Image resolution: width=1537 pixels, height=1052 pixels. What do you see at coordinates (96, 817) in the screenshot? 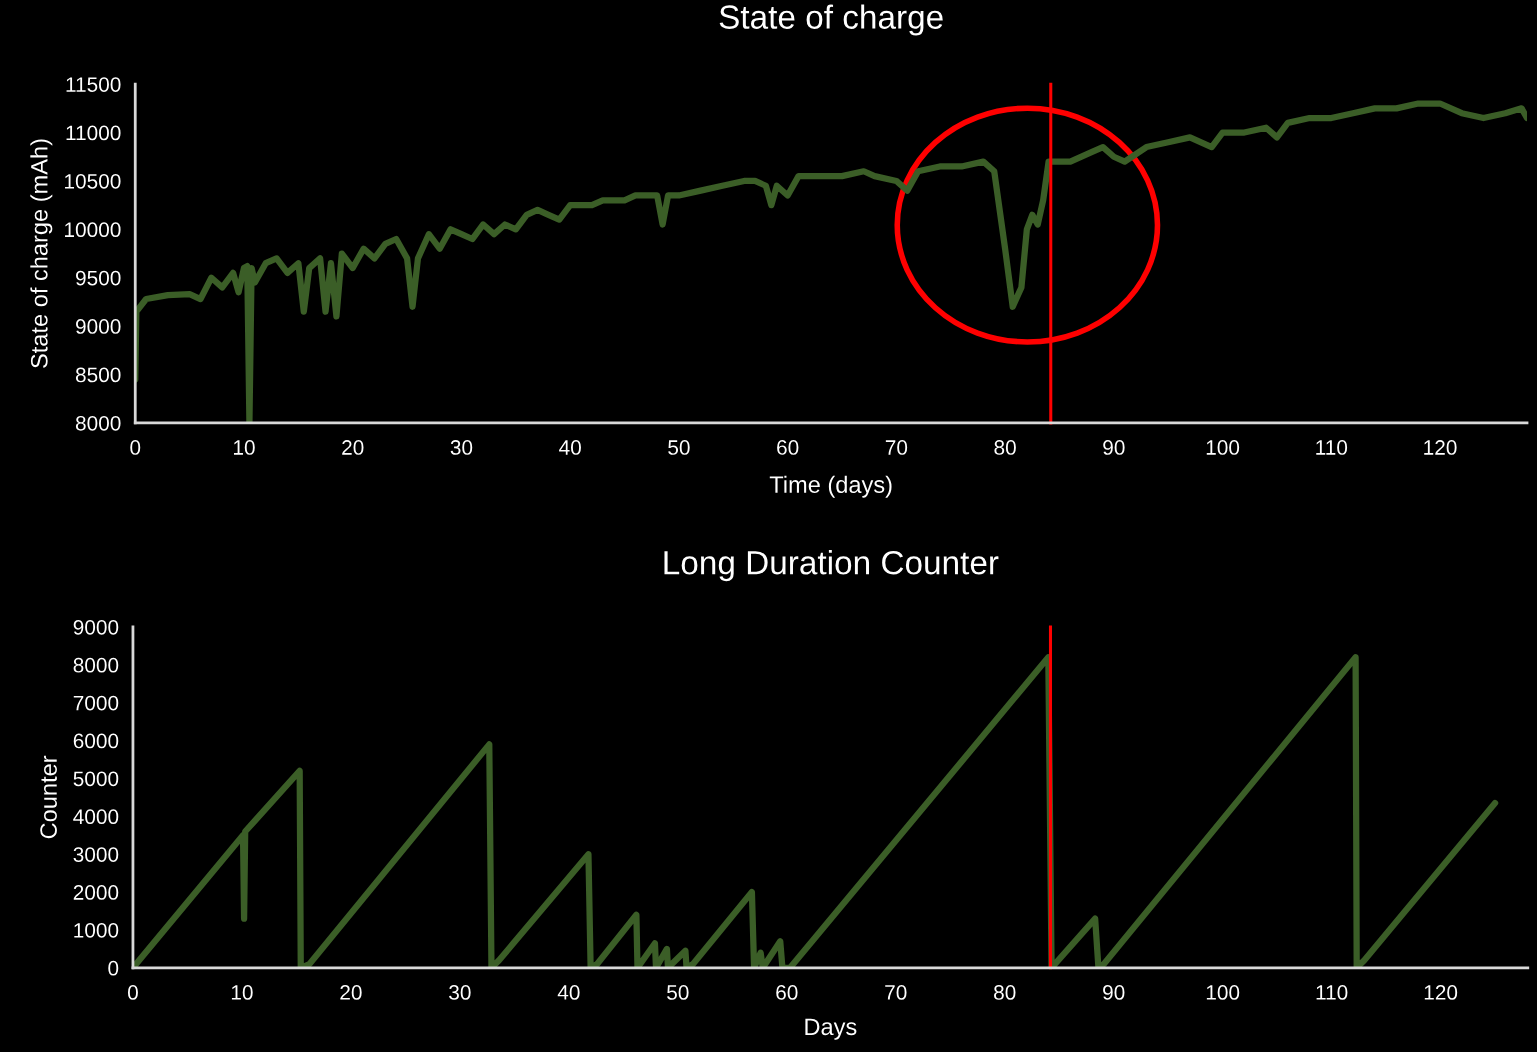
I see `y-tick-label: 4000` at bounding box center [96, 817].